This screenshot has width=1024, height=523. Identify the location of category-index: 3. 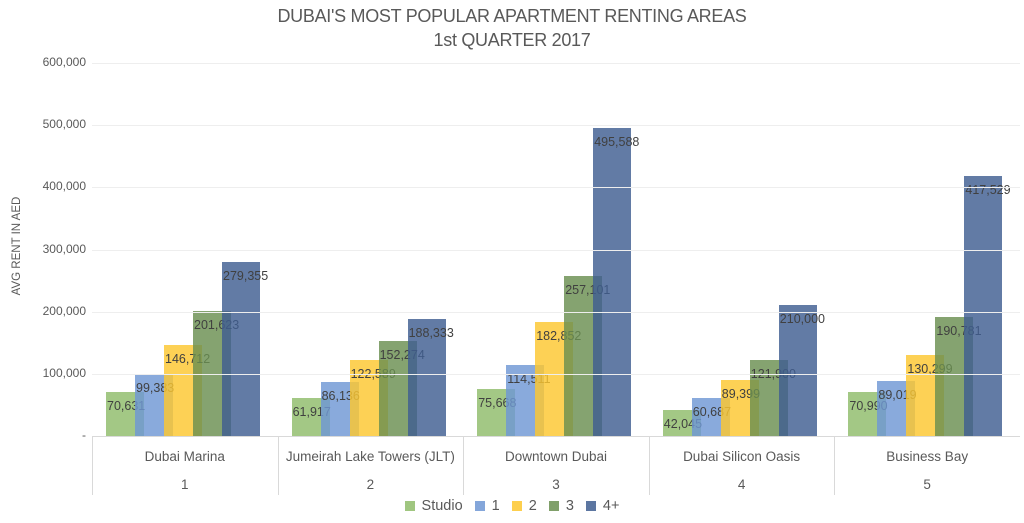
(556, 484).